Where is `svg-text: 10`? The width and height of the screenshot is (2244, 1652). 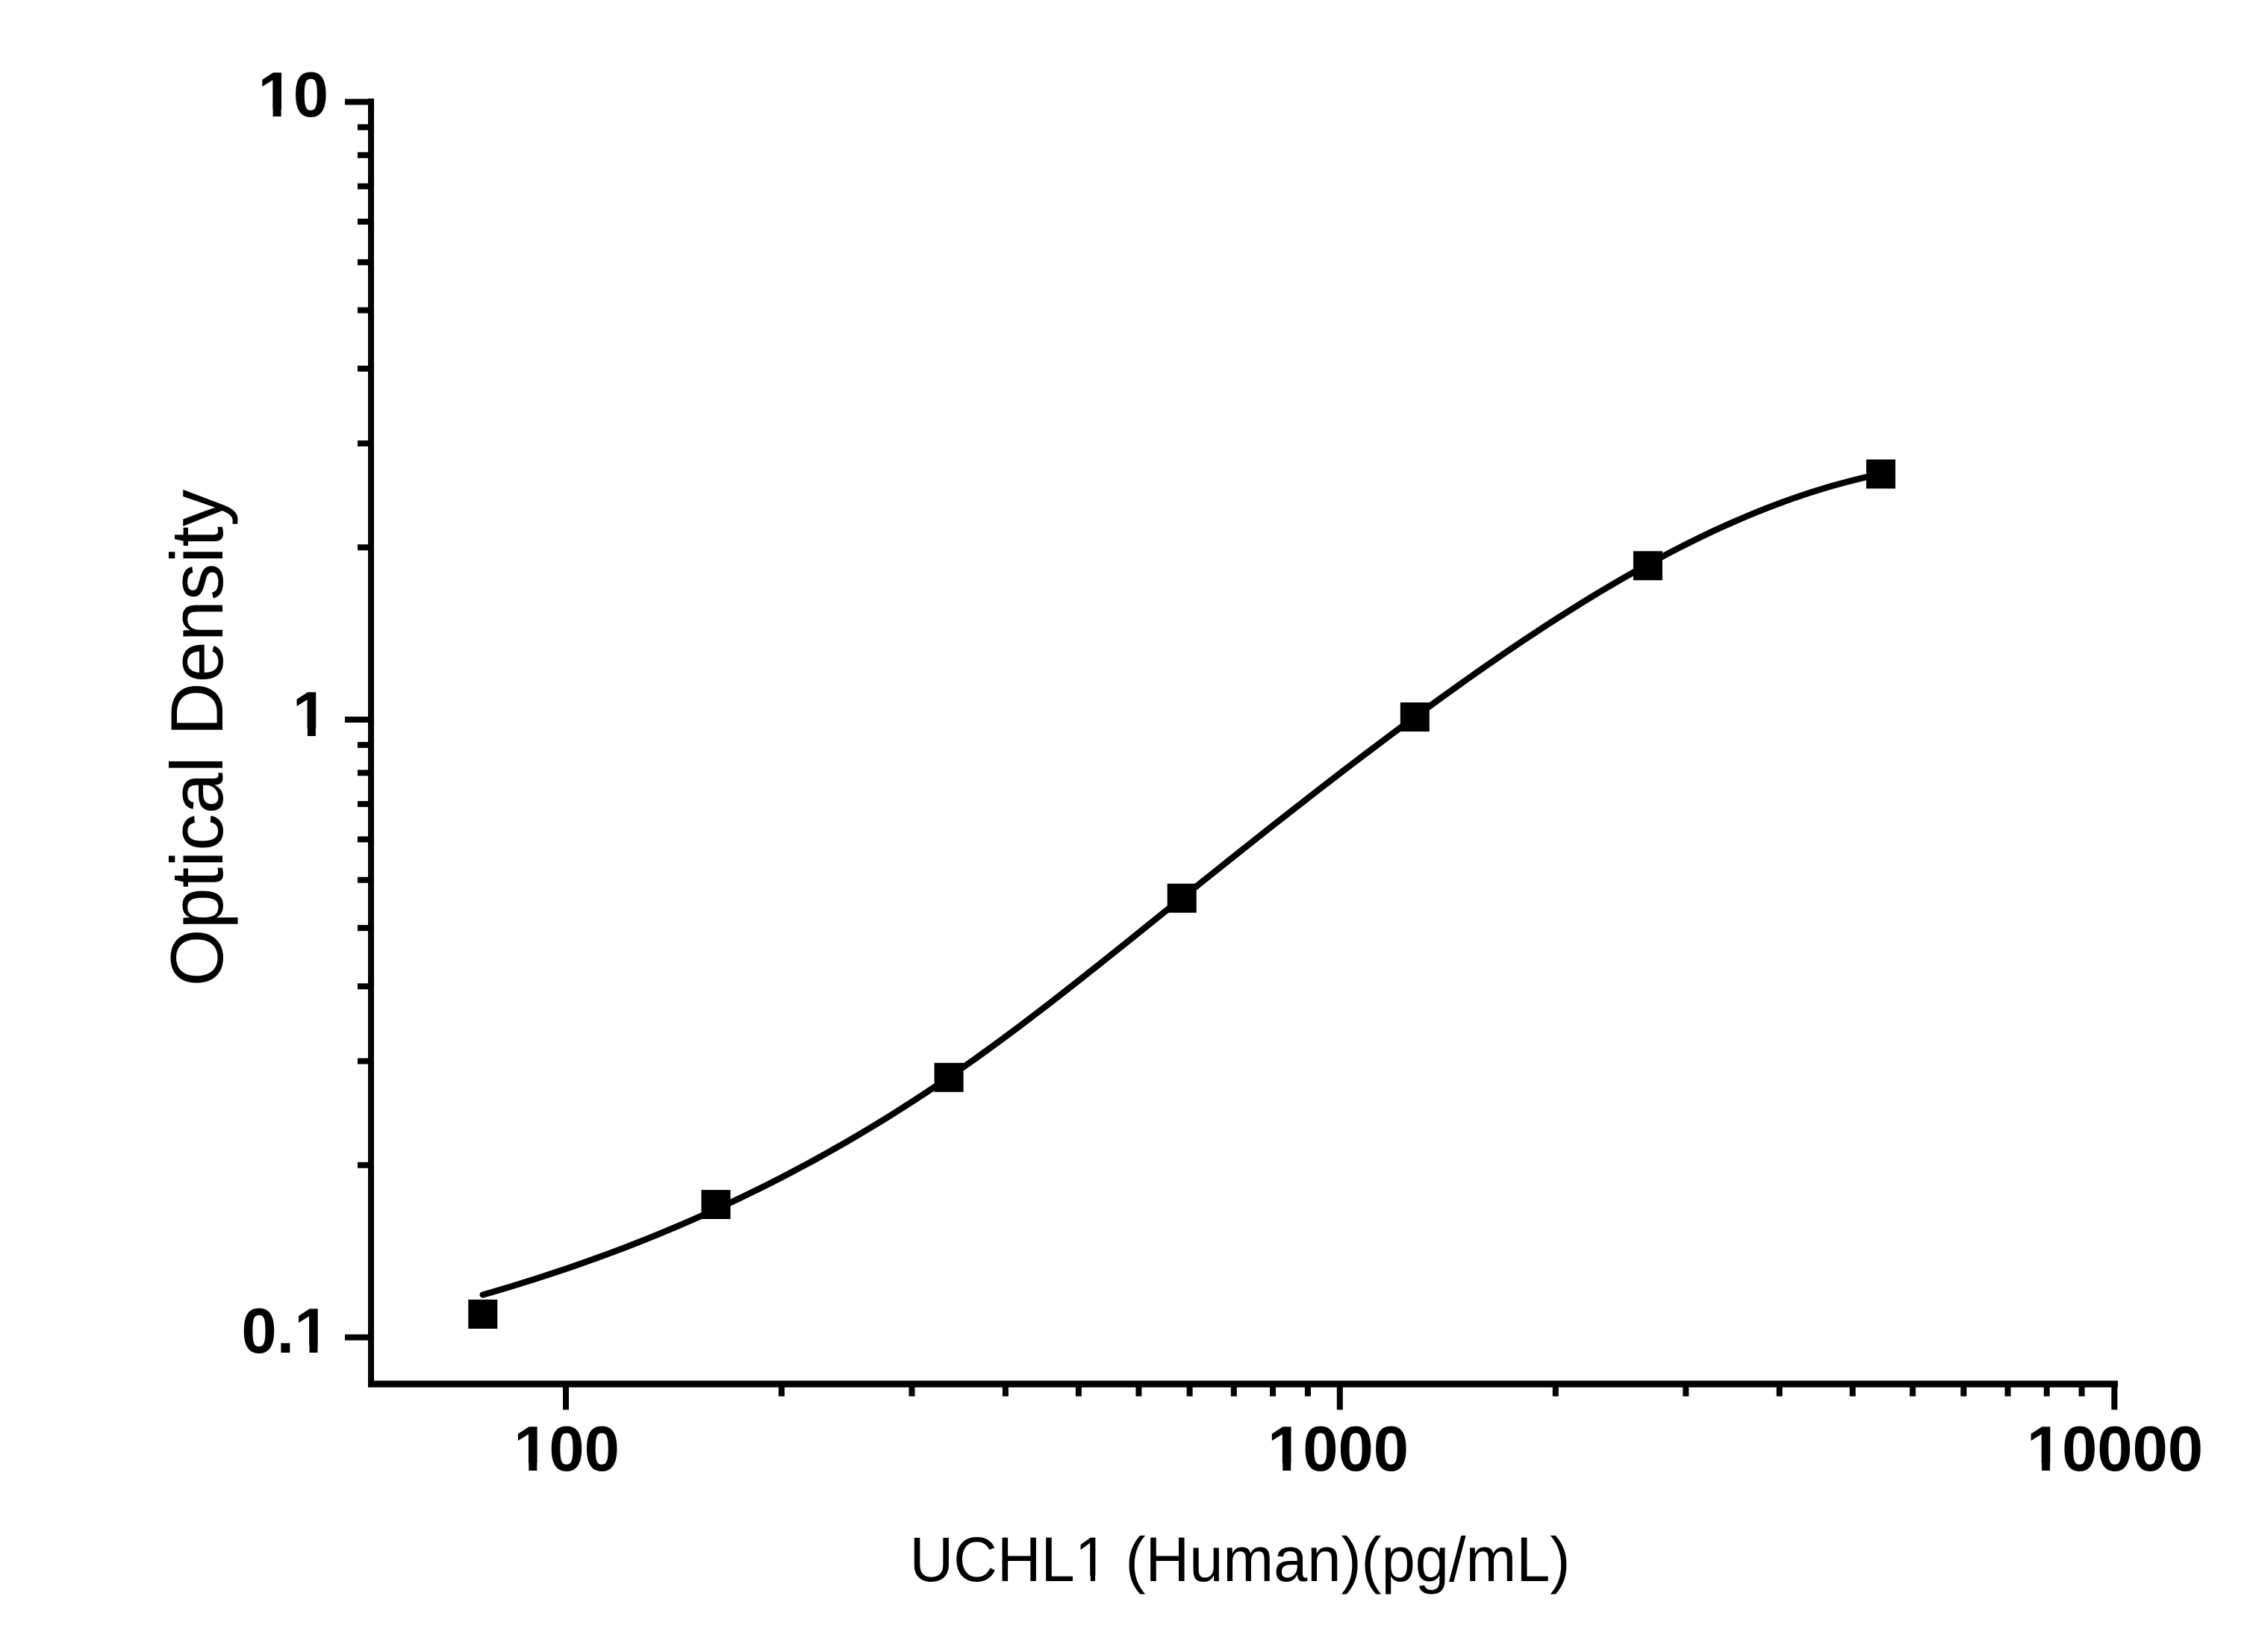
svg-text: 10 is located at coordinates (293, 95).